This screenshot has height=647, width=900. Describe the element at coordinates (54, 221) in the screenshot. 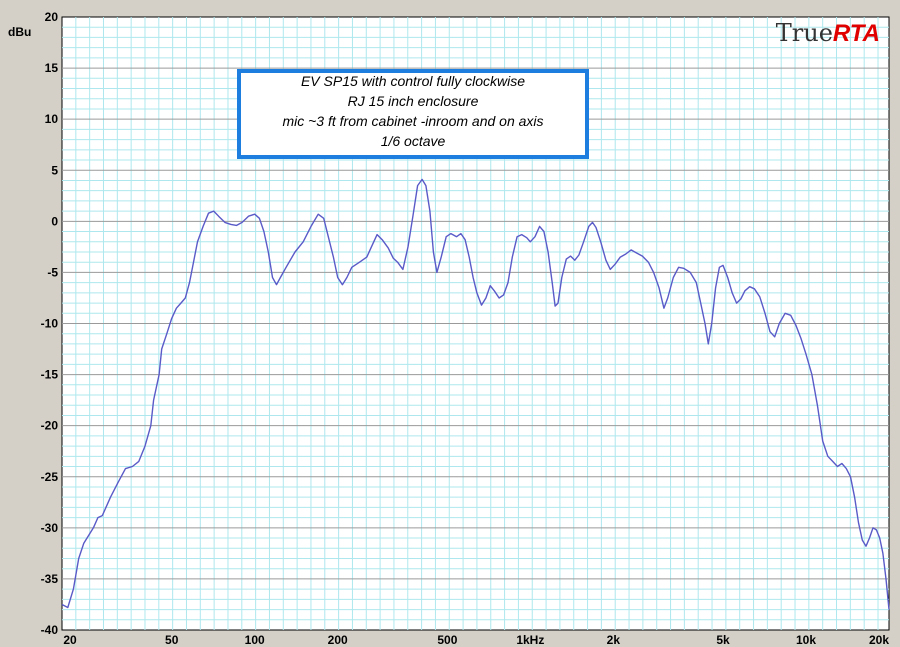

I see `y-tick-label: 0` at that location.